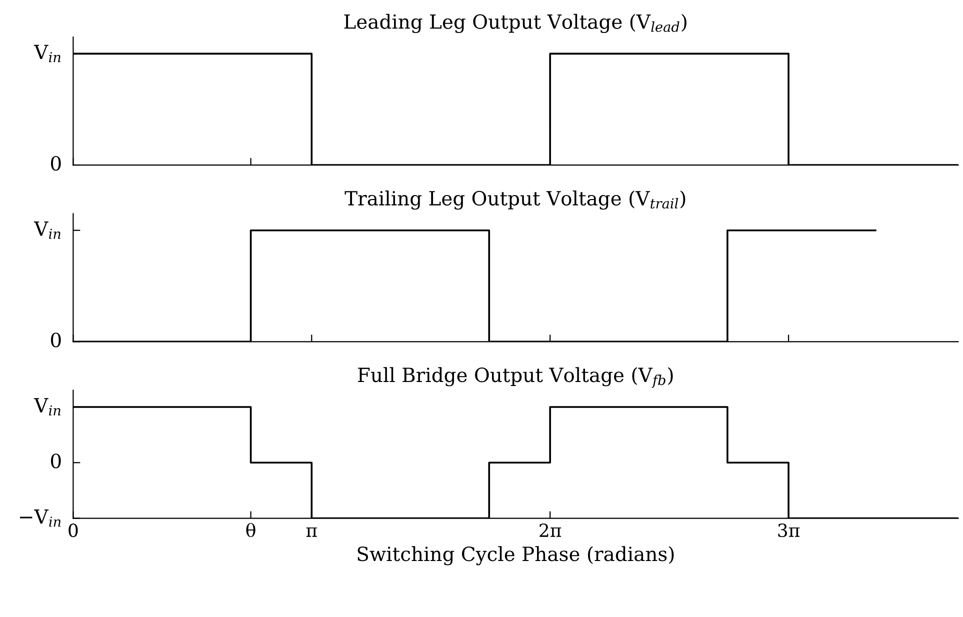 The image size is (963, 617). What do you see at coordinates (251, 530) in the screenshot?
I see `x-tick-label: θ` at bounding box center [251, 530].